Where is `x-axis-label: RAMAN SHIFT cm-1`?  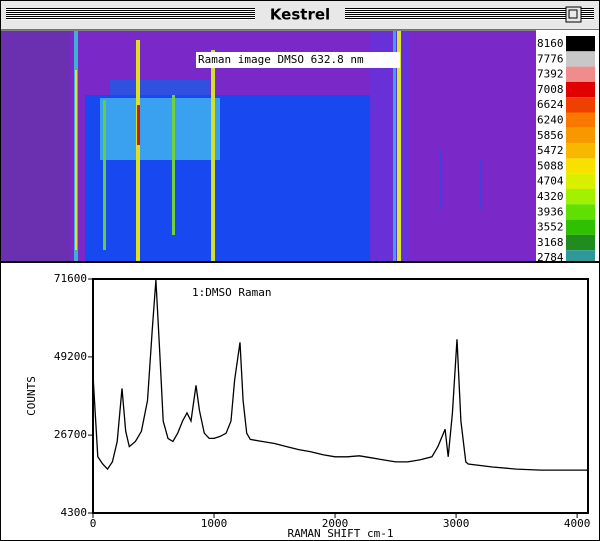
x-axis-label: RAMAN SHIFT cm-1 is located at coordinates (341, 533).